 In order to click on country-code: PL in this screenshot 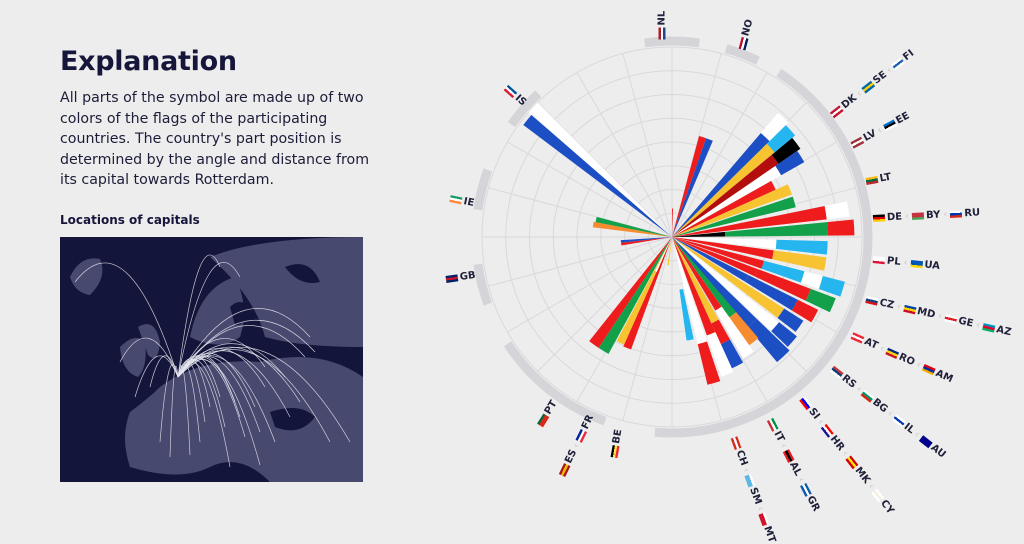, I will do `click(894, 261)`.